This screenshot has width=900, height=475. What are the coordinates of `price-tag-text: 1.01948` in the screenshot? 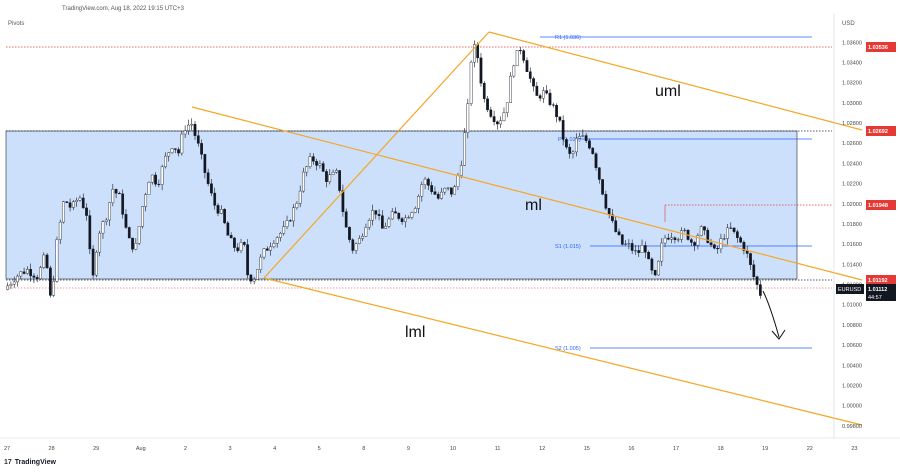 It's located at (878, 206).